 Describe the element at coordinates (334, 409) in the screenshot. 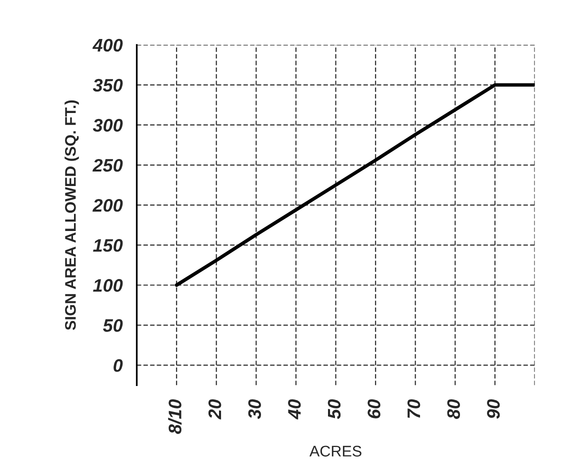

I see `x-tick-label: 50` at that location.